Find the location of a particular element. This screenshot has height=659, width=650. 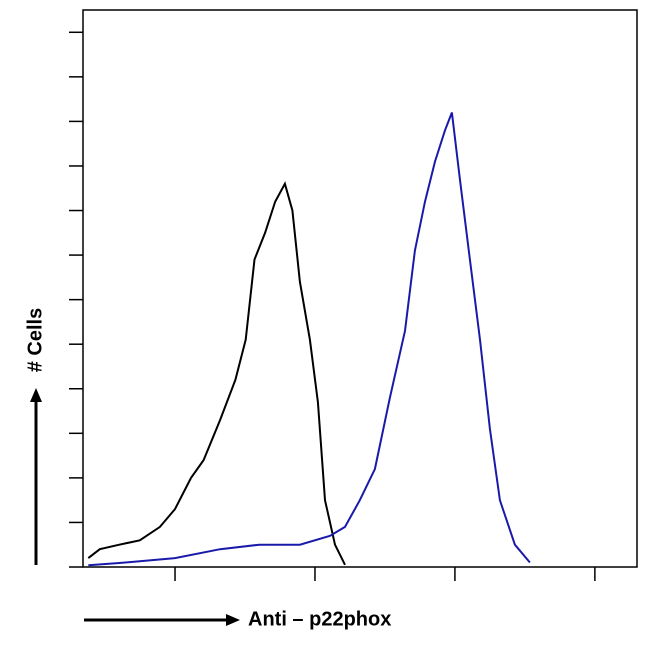

y-arrow-head is located at coordinates (36, 395).